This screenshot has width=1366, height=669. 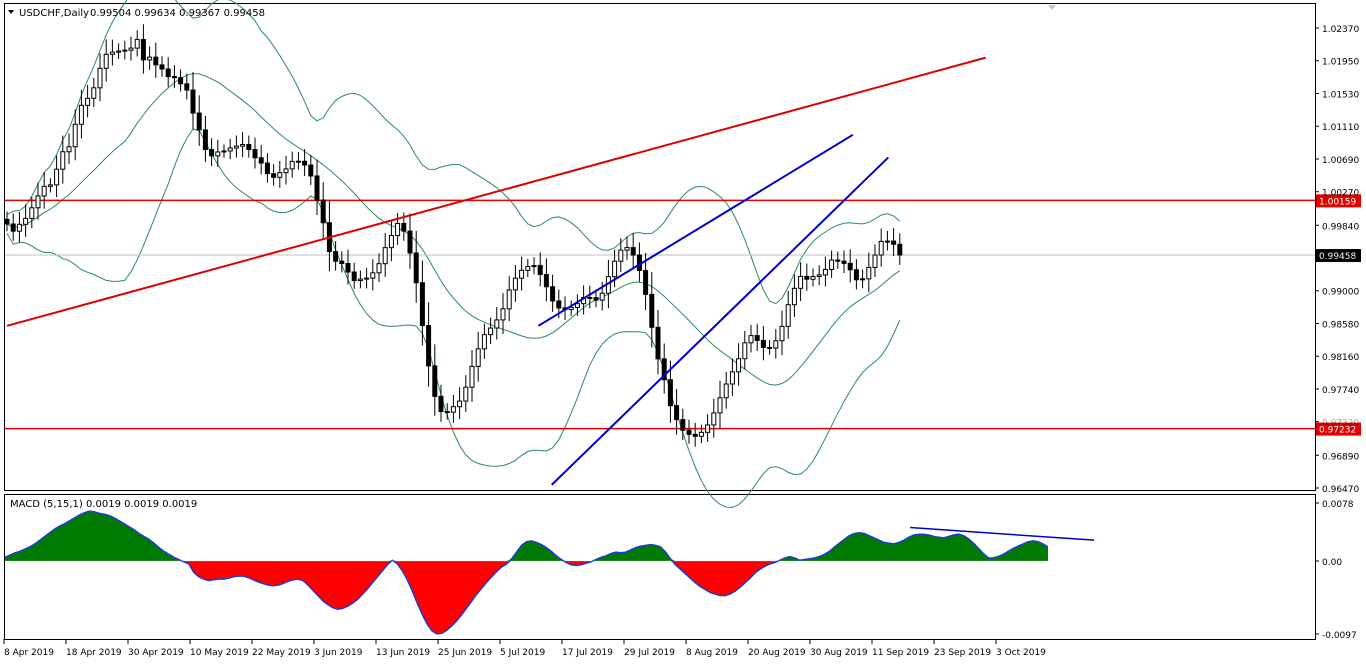 What do you see at coordinates (1002, 533) in the screenshot?
I see `macd-divergence-line` at bounding box center [1002, 533].